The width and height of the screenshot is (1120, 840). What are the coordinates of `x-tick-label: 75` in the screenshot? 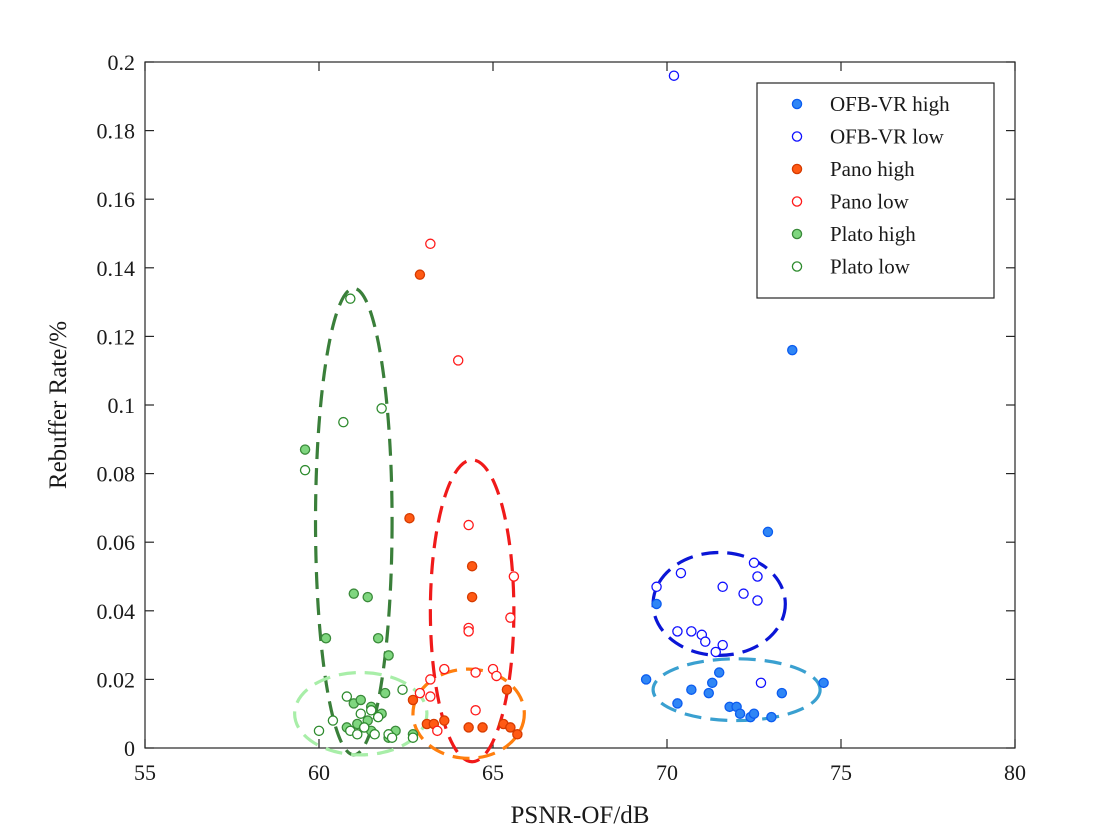 It's located at (841, 772).